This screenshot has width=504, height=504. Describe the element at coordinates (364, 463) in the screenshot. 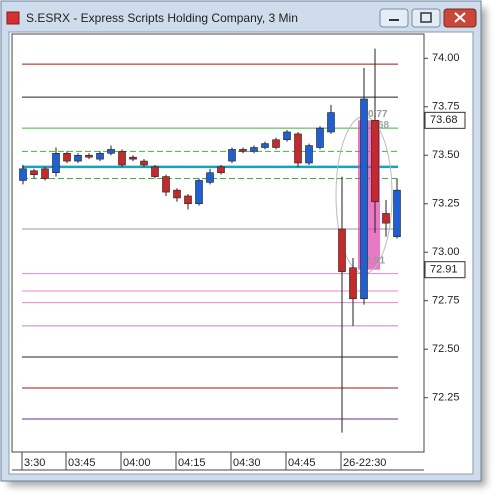

I see `x-tick-label: 26-22:30` at that location.